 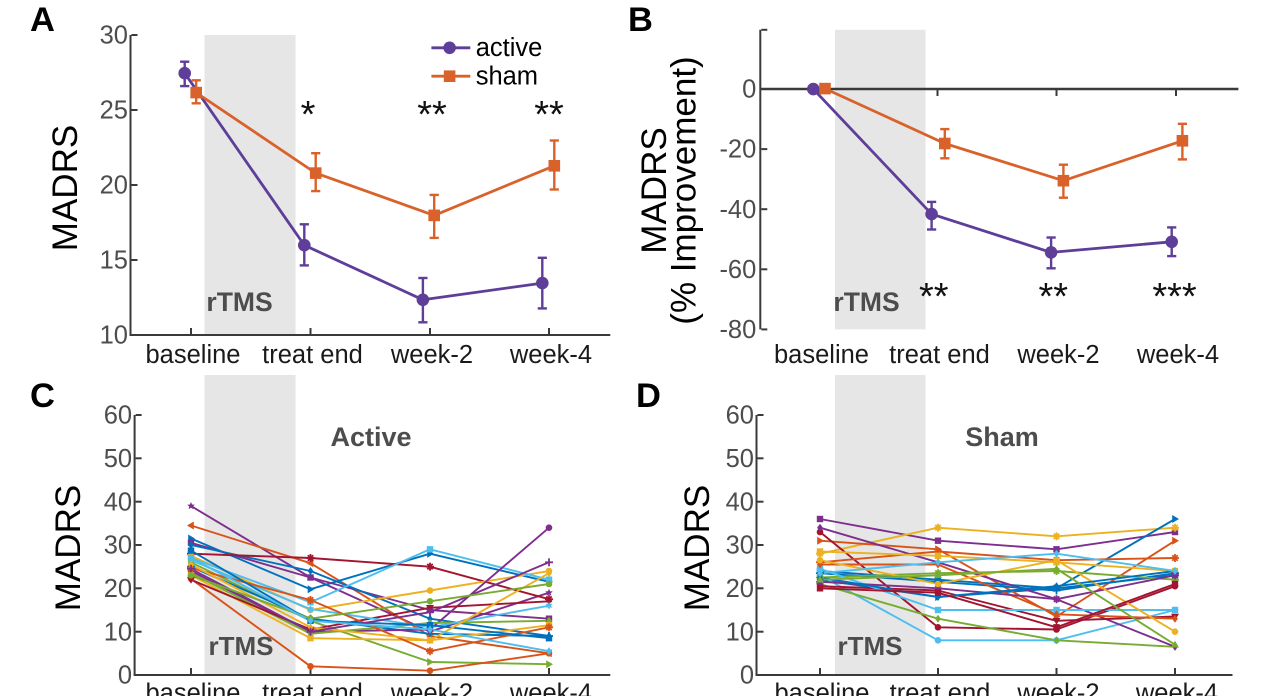 What do you see at coordinates (737, 330) in the screenshot?
I see `svg-text: -80` at bounding box center [737, 330].